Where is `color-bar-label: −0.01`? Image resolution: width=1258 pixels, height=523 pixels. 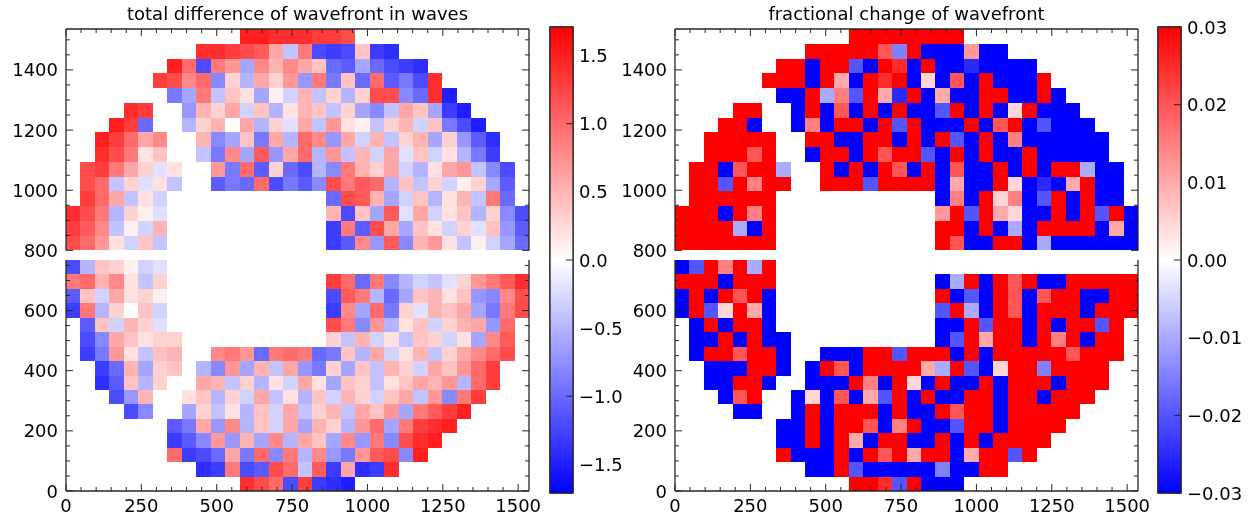
color-bar-label: −0.01 is located at coordinates (1215, 338).